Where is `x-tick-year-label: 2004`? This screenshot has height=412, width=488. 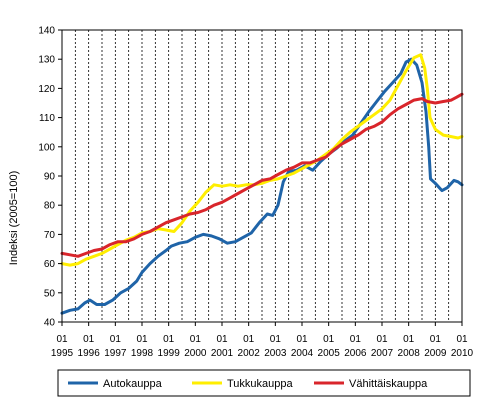 x-tick-year-label: 2004 is located at coordinates (302, 353).